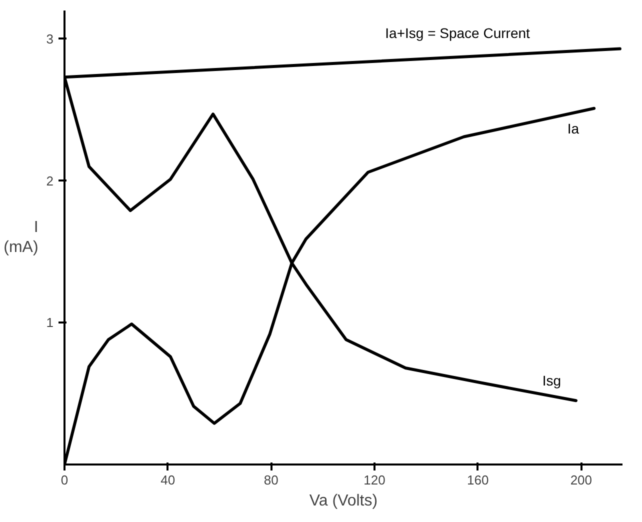 Image resolution: width=642 pixels, height=522 pixels. Describe the element at coordinates (477, 480) in the screenshot. I see `x-tick-label: 160` at that location.